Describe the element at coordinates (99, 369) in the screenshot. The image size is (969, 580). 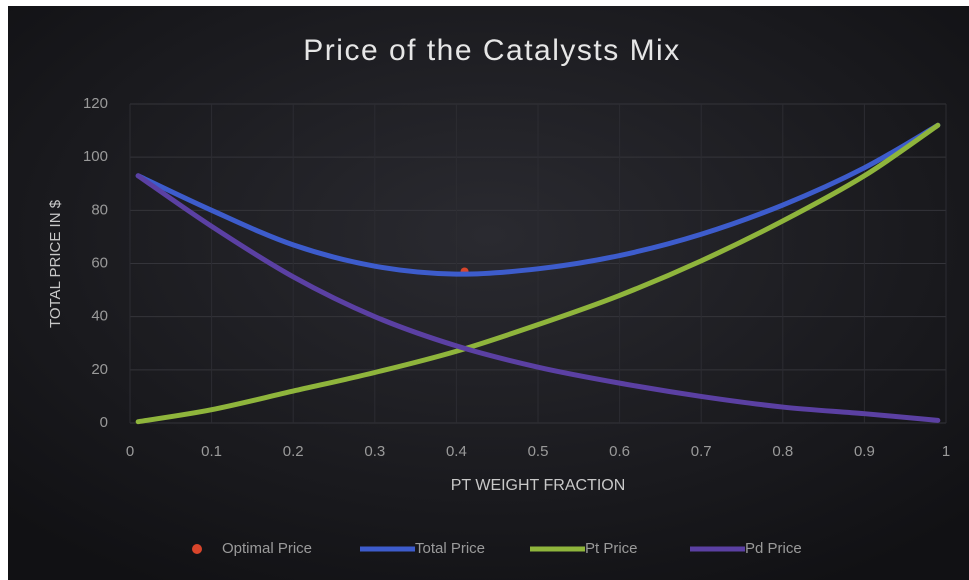
I see `y-tick-label: 20` at that location.